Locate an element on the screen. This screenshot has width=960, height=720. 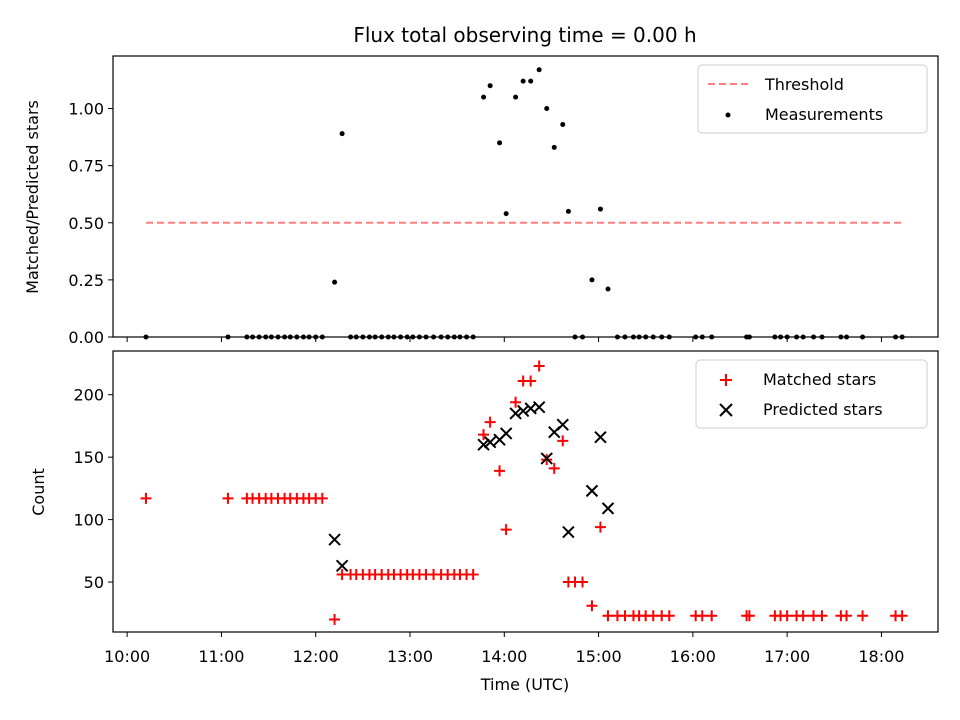
x-tick-label: 14:00 is located at coordinates (504, 656).